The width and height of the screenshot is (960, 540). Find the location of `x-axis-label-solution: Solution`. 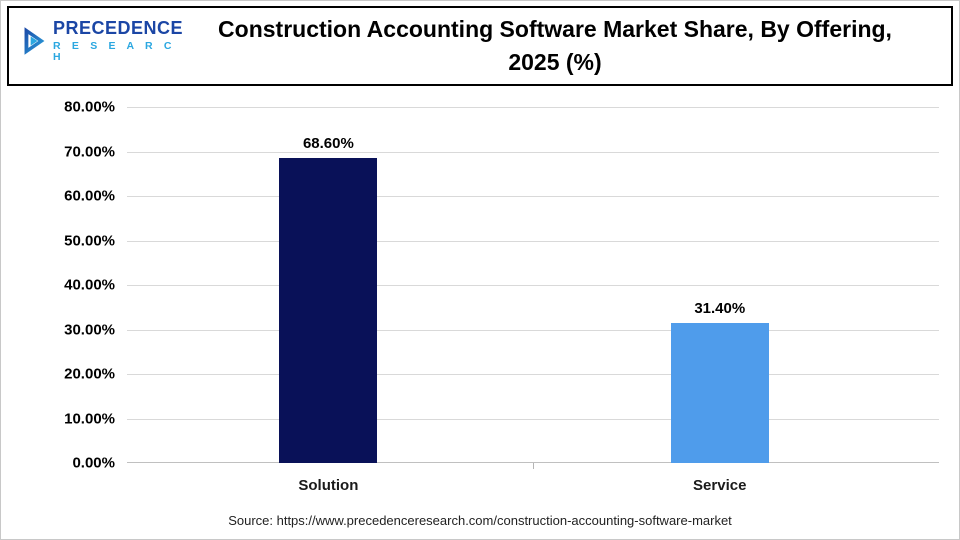

x-axis-label-solution: Solution is located at coordinates (328, 485).